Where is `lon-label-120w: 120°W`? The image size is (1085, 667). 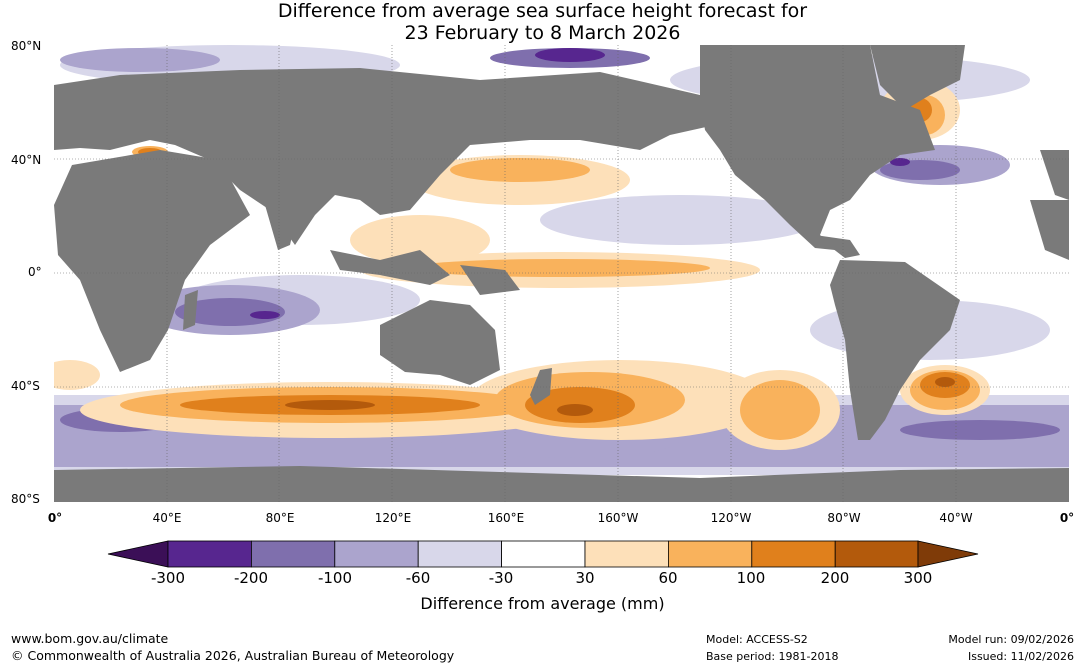
lon-label-120w: 120°W is located at coordinates (731, 518).